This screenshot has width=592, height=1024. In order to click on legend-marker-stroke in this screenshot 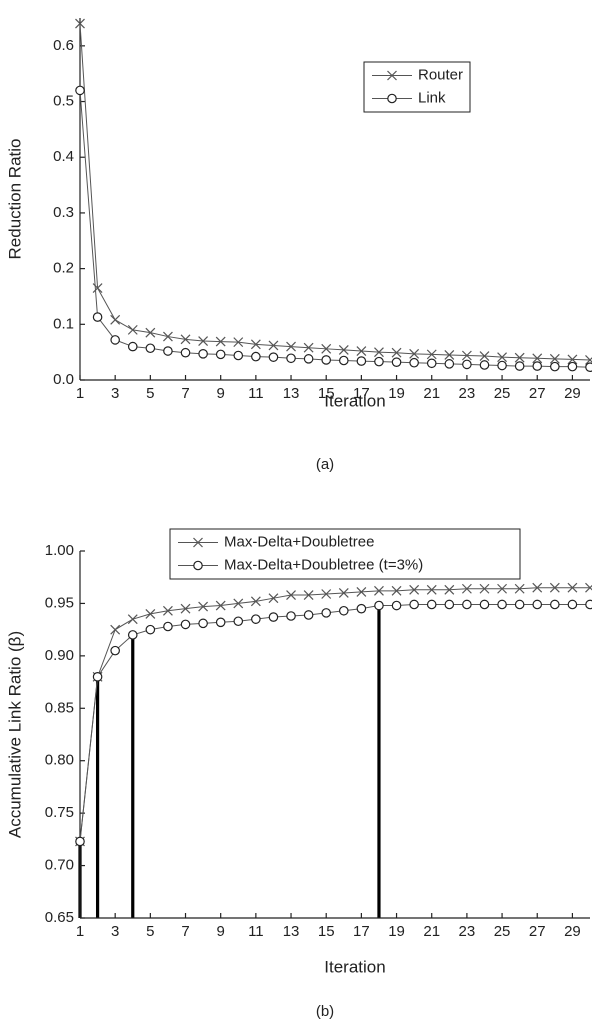, I will do `click(198, 542)`.